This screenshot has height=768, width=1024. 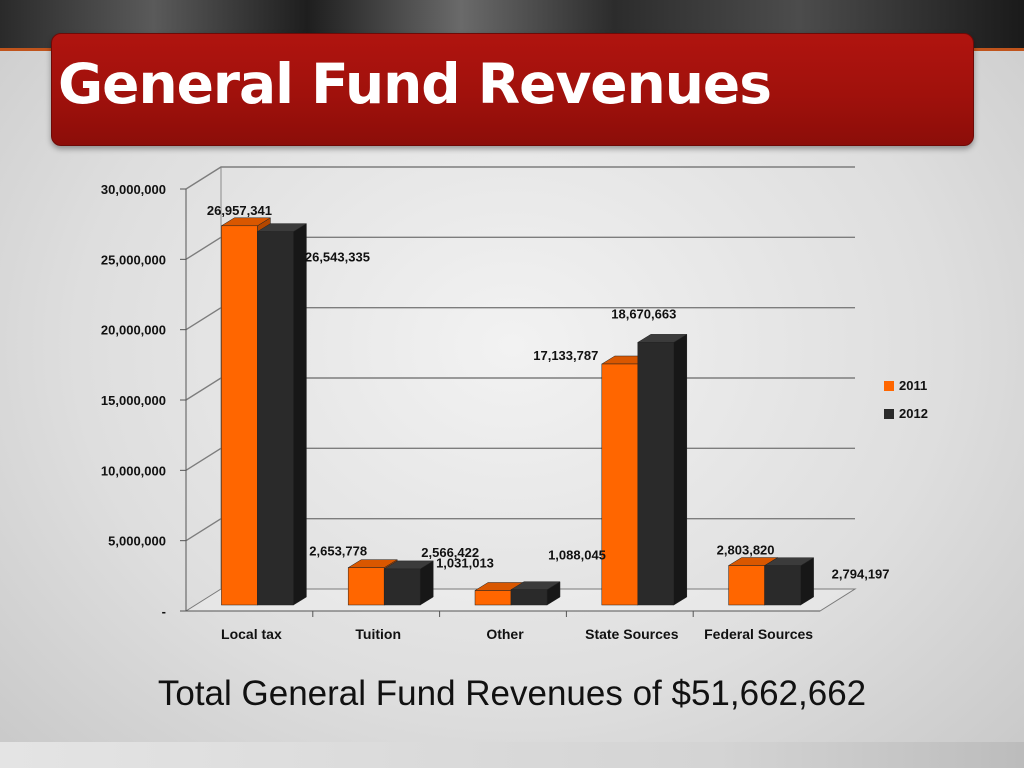 I want to click on data-label: 2,566,422, so click(x=450, y=552).